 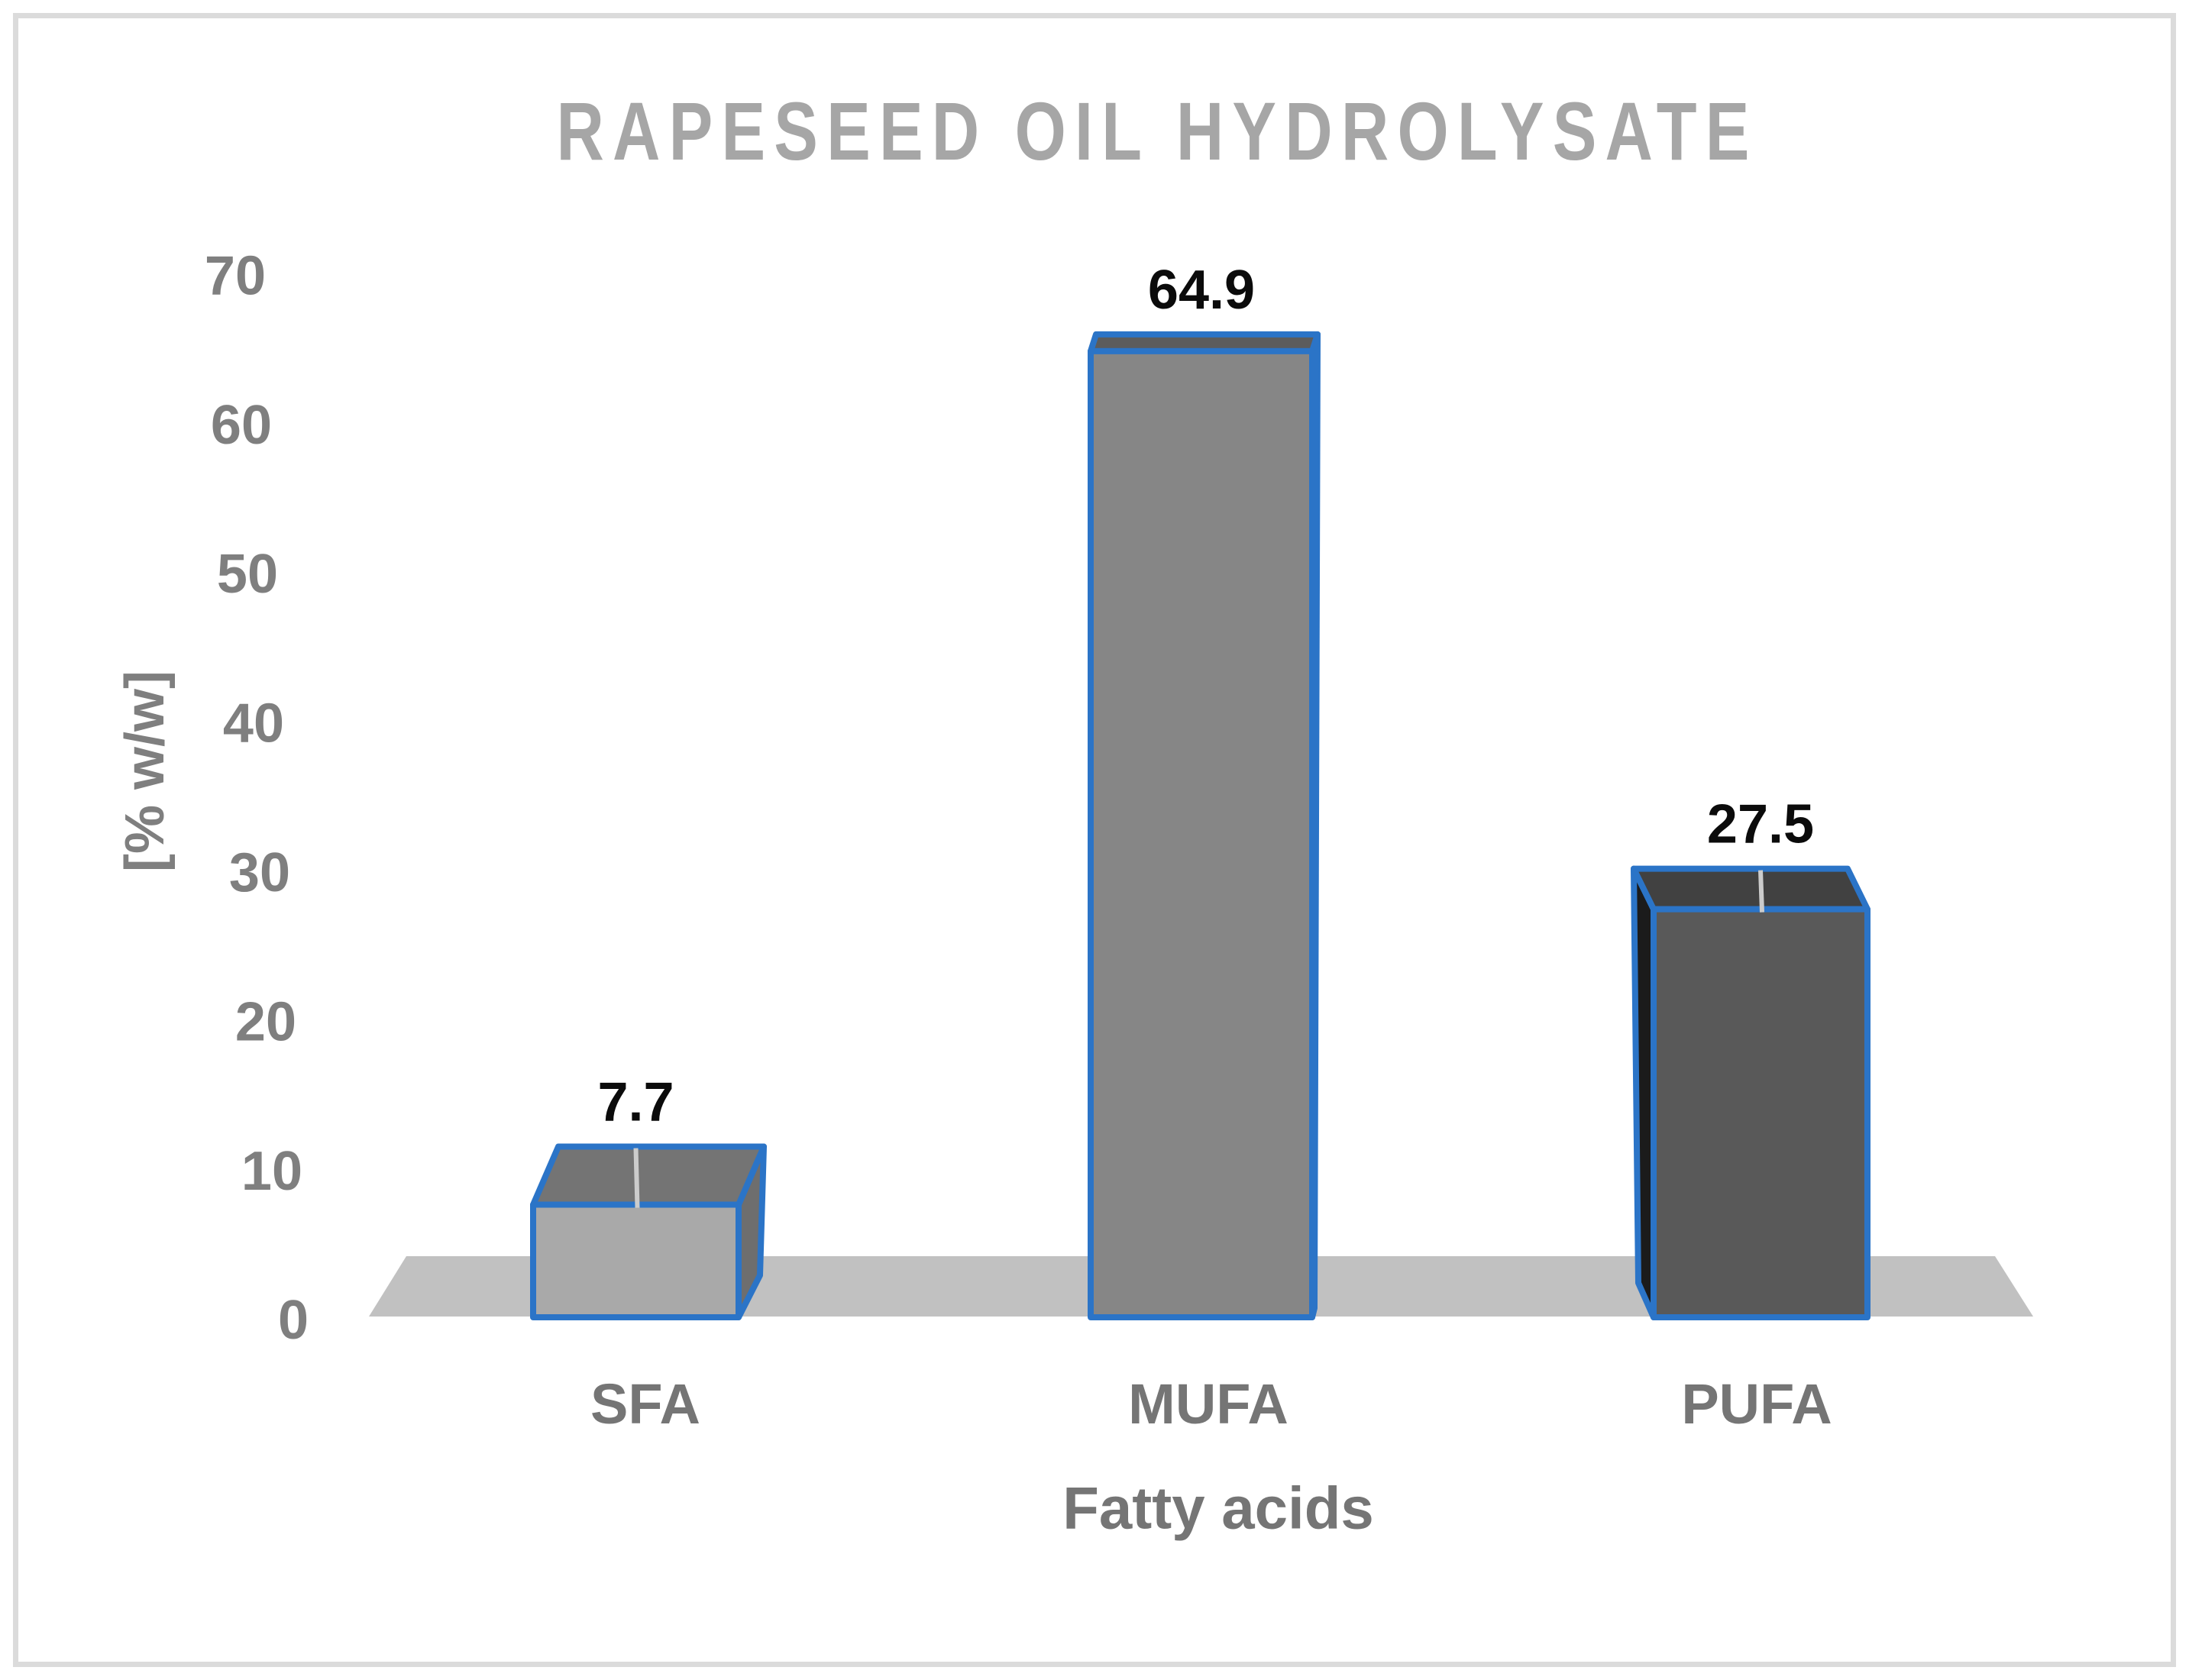 What do you see at coordinates (1218, 1508) in the screenshot?
I see `x-axis-title: Fatty acids` at bounding box center [1218, 1508].